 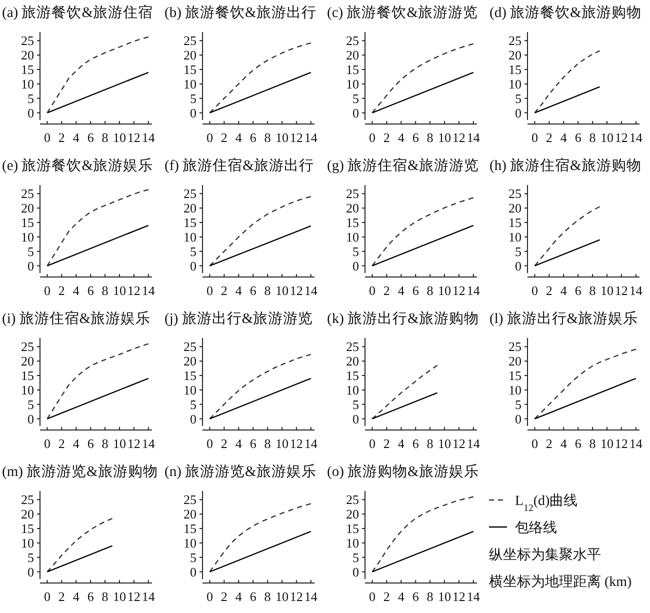 What do you see at coordinates (402, 12) in the screenshot?
I see `chart-title: (c) 旅游餐饮&旅游游览` at bounding box center [402, 12].